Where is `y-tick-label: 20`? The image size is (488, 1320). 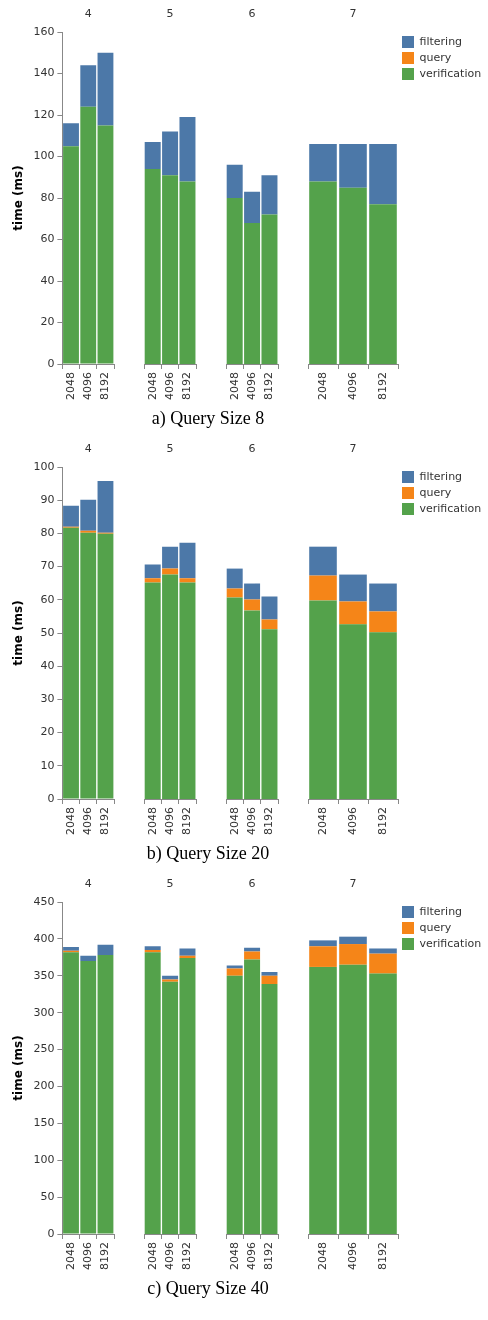
y-tick-label: 20 is located at coordinates (47, 732).